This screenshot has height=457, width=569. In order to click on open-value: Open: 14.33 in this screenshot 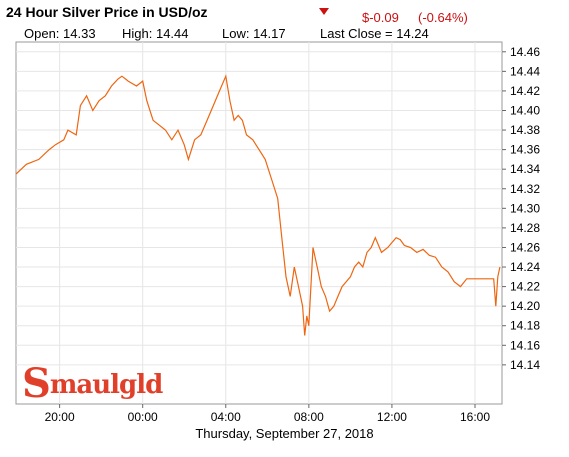, I will do `click(60, 33)`.